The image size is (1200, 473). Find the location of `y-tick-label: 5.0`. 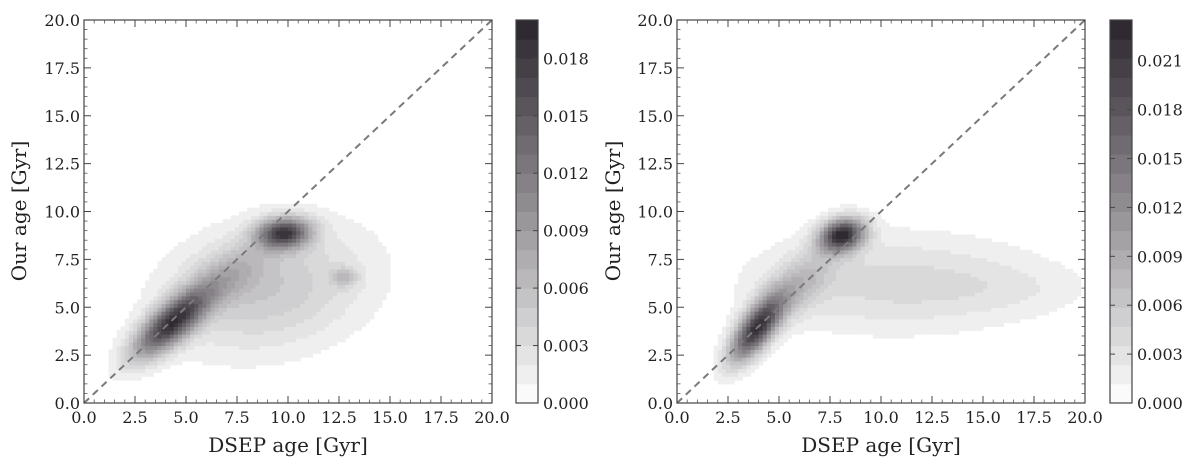

y-tick-label: 5.0 is located at coordinates (67, 307).